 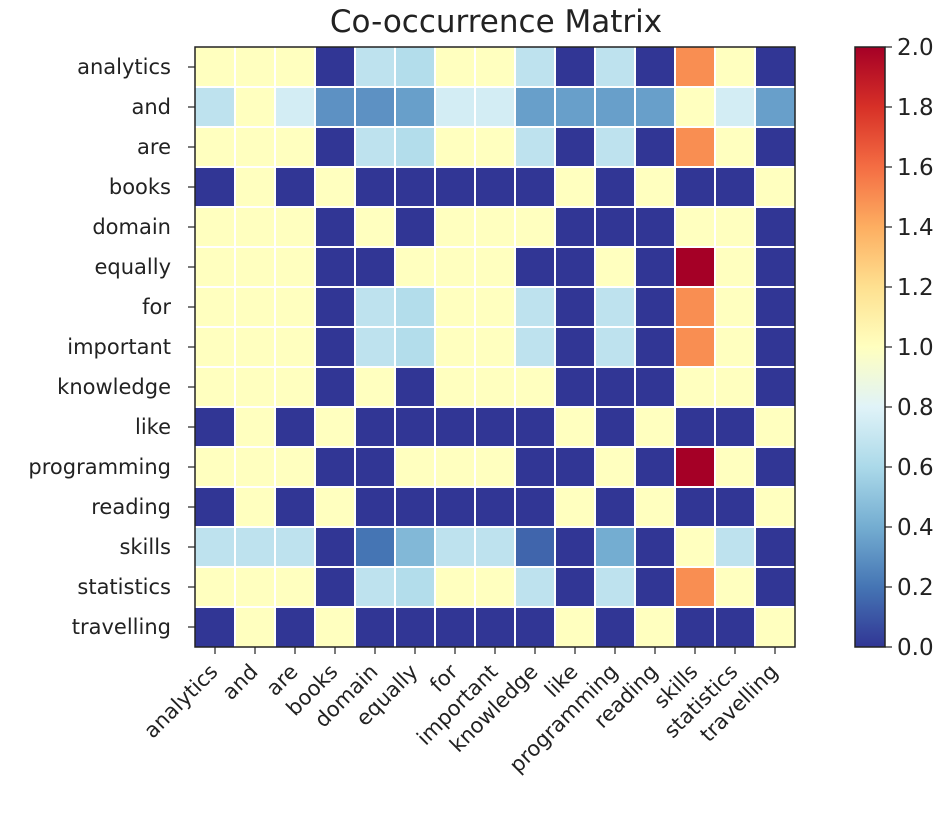 What do you see at coordinates (145, 547) in the screenshot?
I see `y-tick-label: skills` at bounding box center [145, 547].